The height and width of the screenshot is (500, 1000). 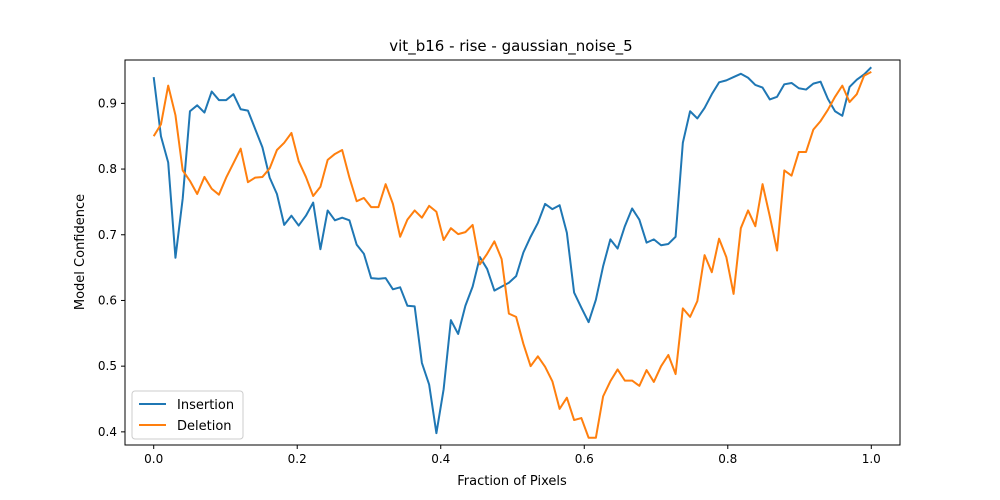 I want to click on legend-label-insertion: Insertion, so click(x=205, y=405).